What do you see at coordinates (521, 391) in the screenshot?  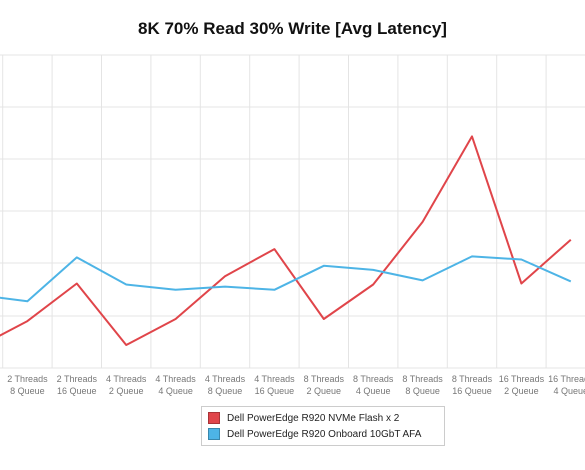 I see `x-tick-label-queue-11: 2 Queue` at bounding box center [521, 391].